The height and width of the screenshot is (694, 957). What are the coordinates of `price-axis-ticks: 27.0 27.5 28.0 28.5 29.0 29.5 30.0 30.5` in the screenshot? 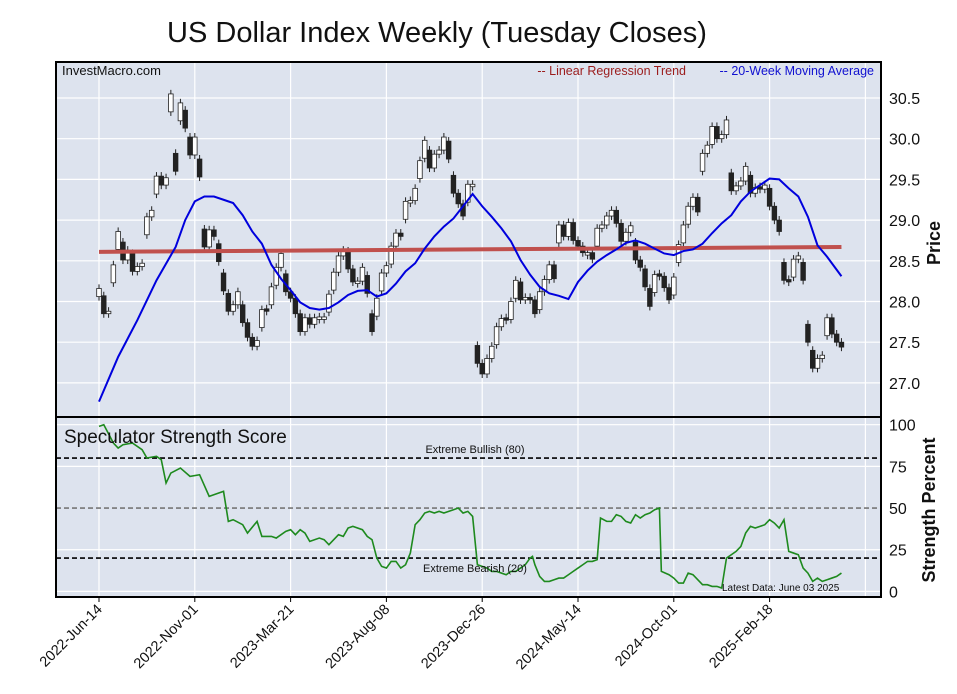 It's located at (904, 242).